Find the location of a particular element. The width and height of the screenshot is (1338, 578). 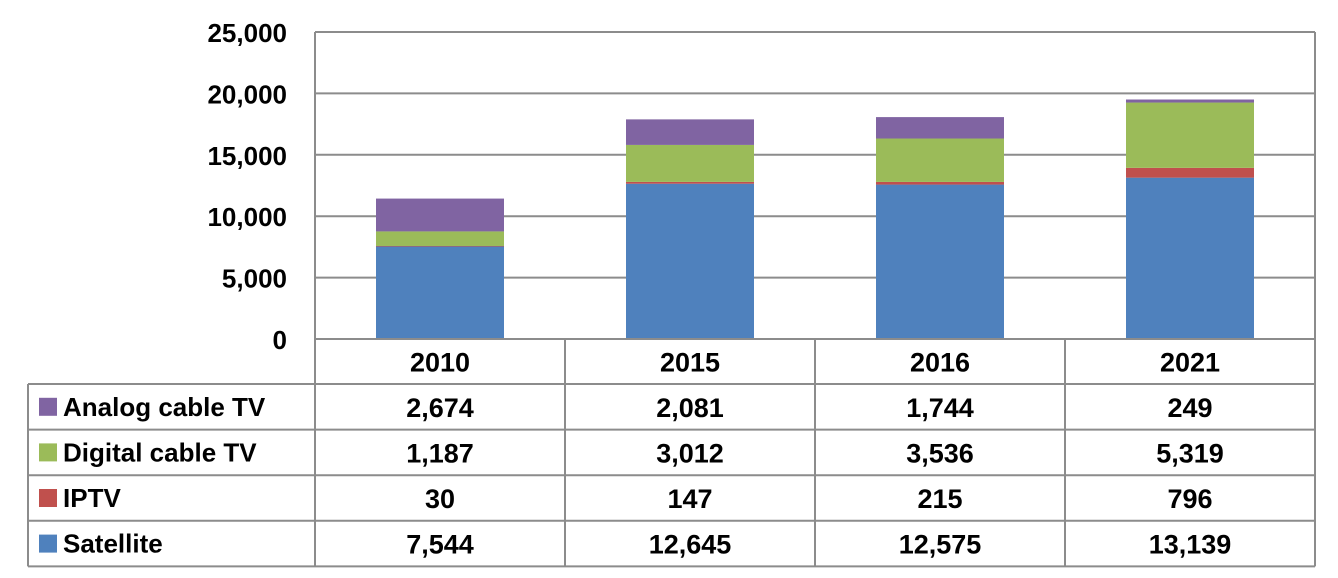

data-label: 7,544 is located at coordinates (440, 545).